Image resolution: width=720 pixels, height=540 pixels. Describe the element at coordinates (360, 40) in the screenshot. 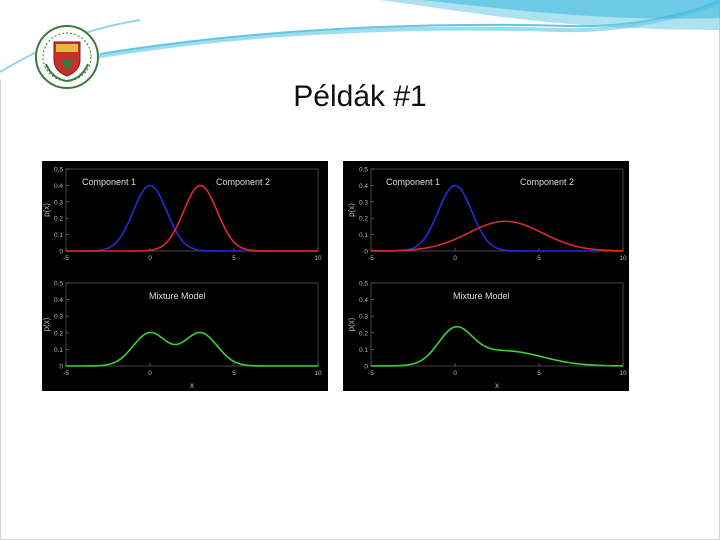

I see `header-swoosh` at that location.